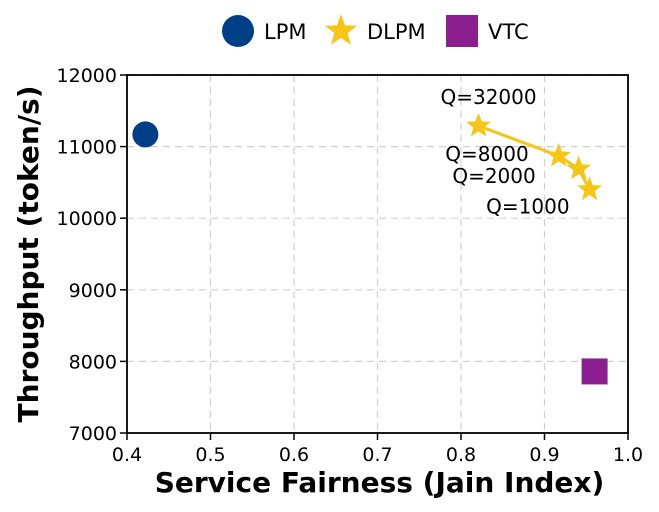  Describe the element at coordinates (210, 455) in the screenshot. I see `x-tick-label: 0.5` at that location.